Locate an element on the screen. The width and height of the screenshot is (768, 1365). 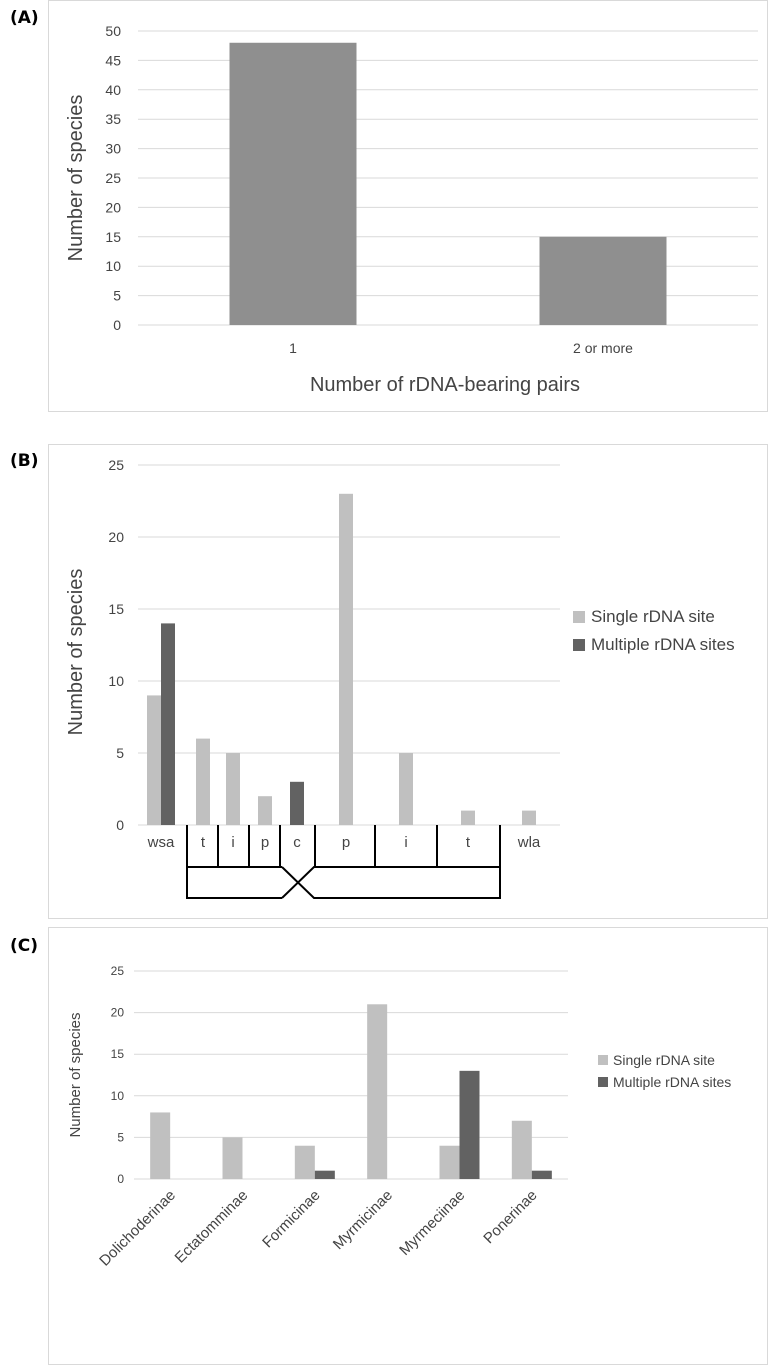
x-tick-label: wsa is located at coordinates (161, 842).